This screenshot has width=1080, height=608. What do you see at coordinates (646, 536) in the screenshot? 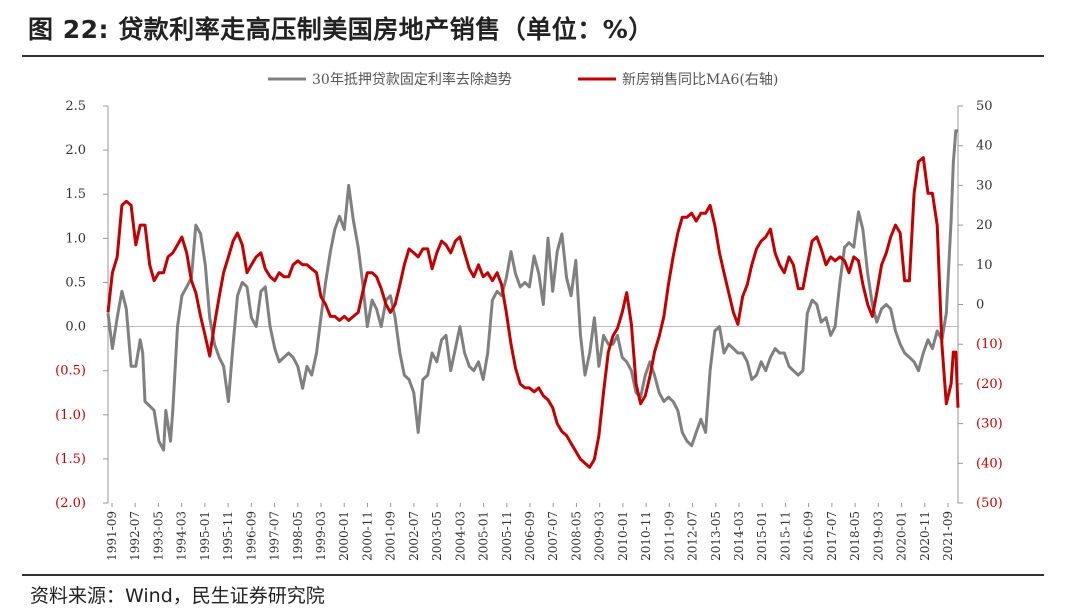
I see `x-tick-label: 2010-11` at bounding box center [646, 536].